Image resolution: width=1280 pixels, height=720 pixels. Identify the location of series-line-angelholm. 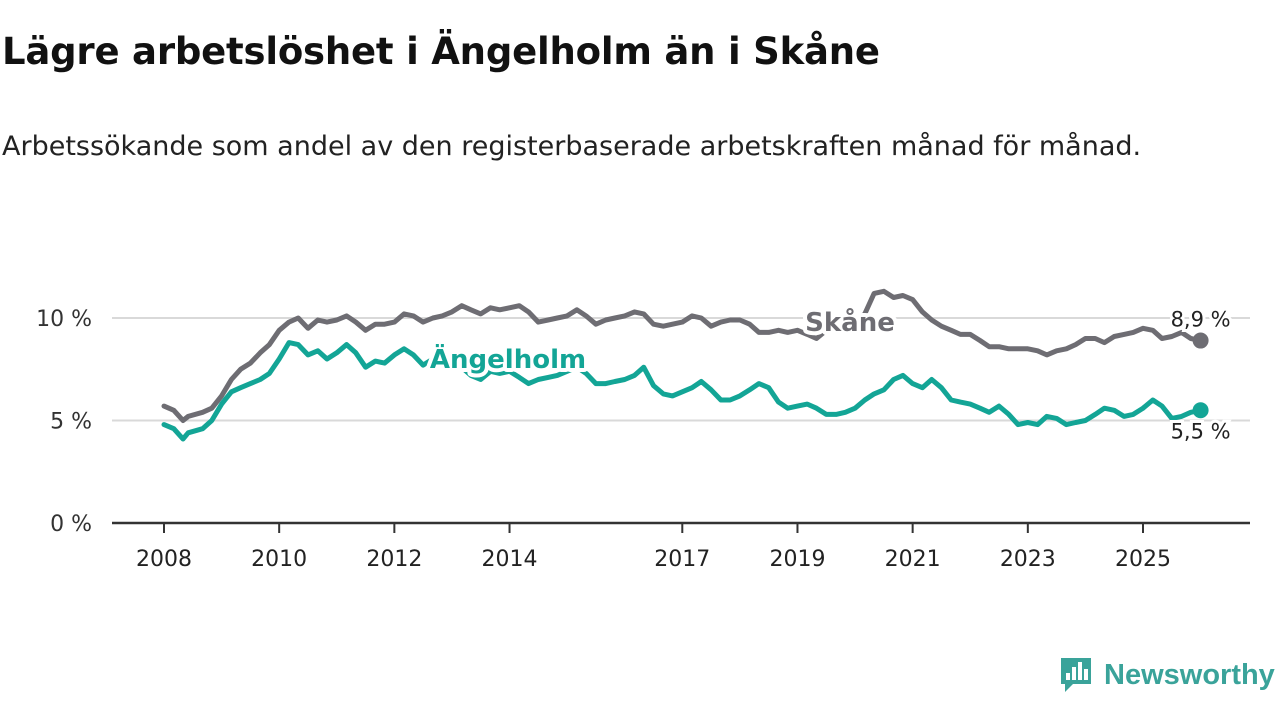
(682, 391).